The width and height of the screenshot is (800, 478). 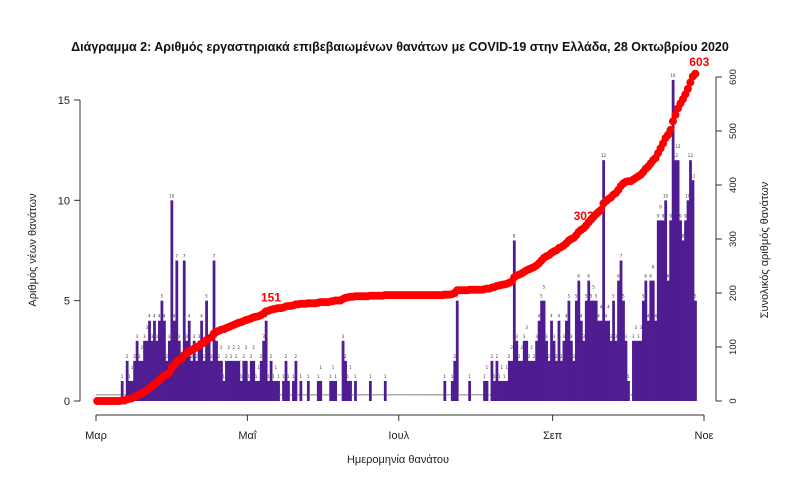 What do you see at coordinates (693, 175) in the screenshot?
I see `bar-value-label: 11` at bounding box center [693, 175].